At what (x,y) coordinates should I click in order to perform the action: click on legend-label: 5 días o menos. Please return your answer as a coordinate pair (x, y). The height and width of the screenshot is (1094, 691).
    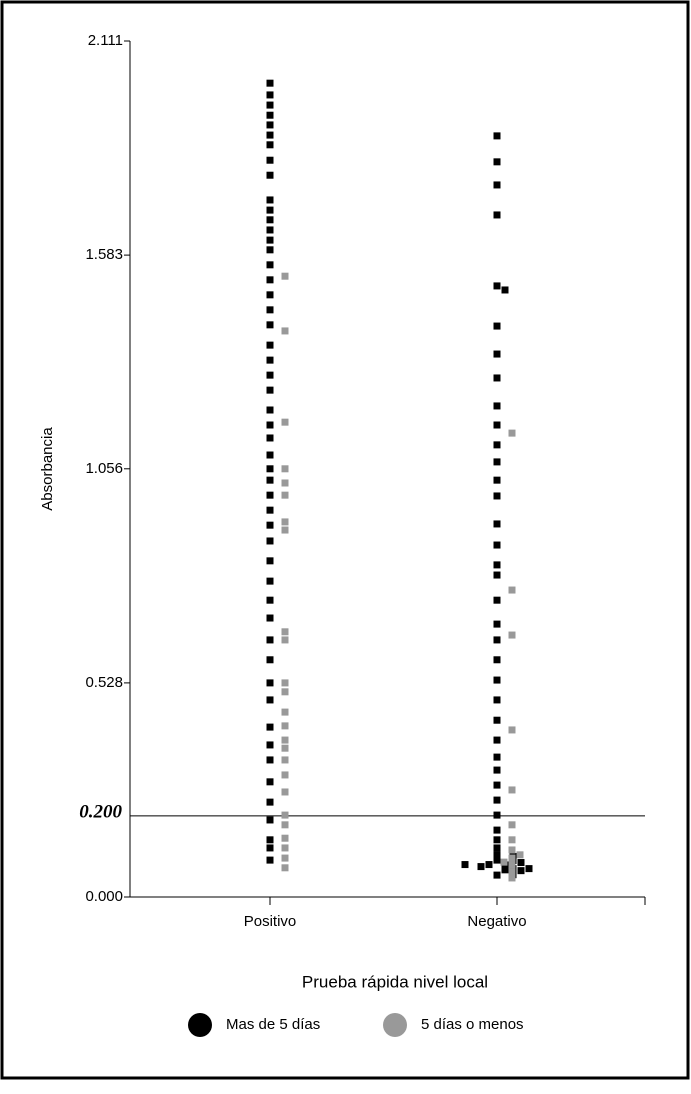
    Looking at the image, I should click on (472, 1024).